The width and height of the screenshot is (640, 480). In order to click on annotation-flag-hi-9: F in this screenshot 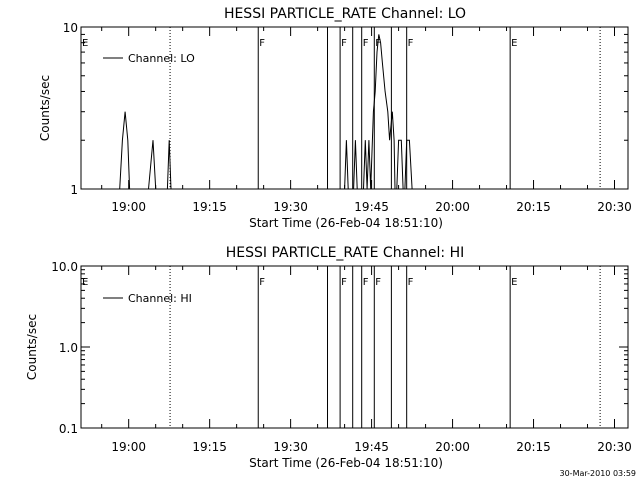, I will do `click(411, 282)`.